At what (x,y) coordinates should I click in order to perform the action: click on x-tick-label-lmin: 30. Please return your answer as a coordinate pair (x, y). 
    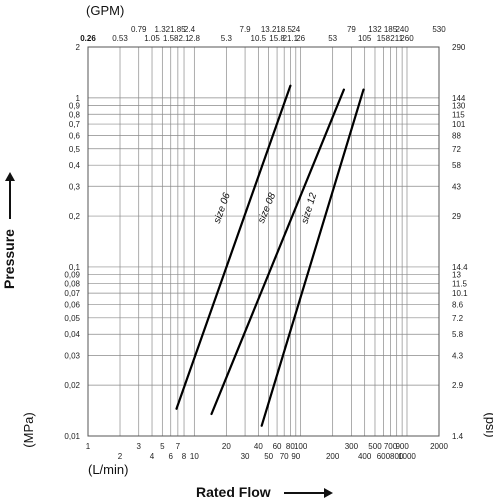
    Looking at the image, I should click on (245, 456).